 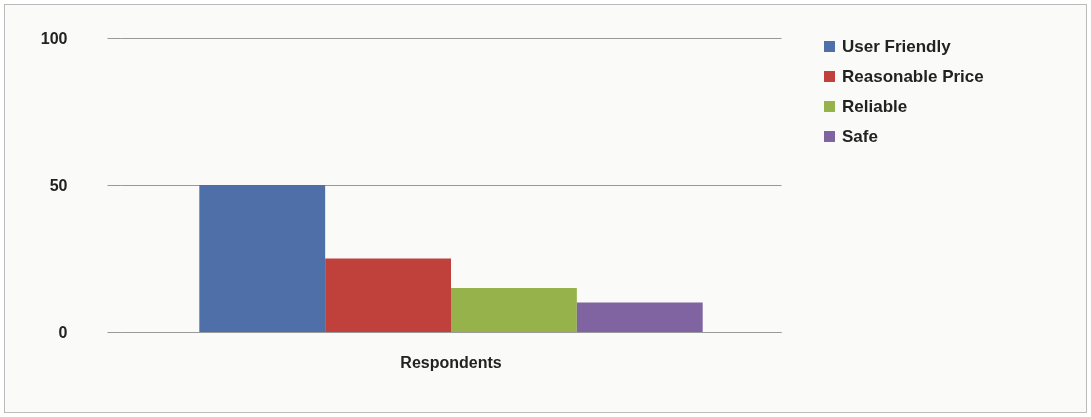 What do you see at coordinates (58, 185) in the screenshot?
I see `y-tick-label: 50` at bounding box center [58, 185].